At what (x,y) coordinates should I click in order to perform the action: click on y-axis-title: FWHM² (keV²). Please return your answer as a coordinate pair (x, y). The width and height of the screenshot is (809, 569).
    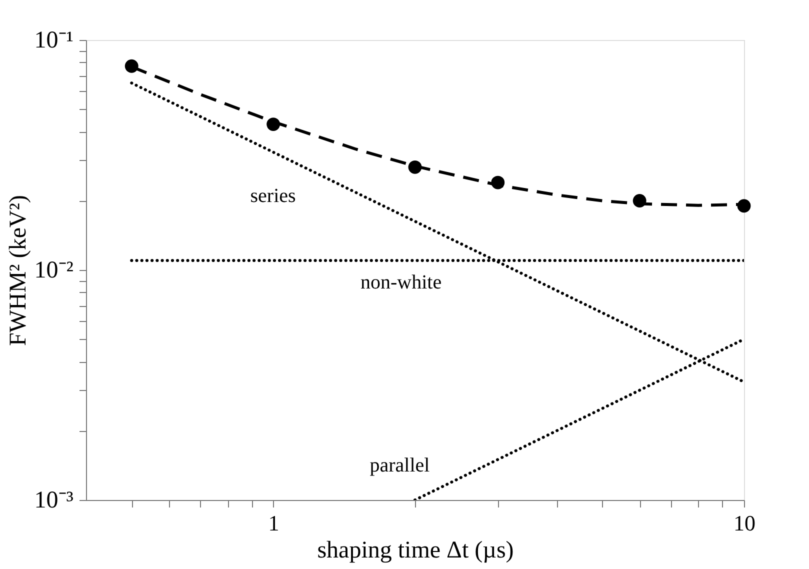
    Looking at the image, I should click on (18, 270).